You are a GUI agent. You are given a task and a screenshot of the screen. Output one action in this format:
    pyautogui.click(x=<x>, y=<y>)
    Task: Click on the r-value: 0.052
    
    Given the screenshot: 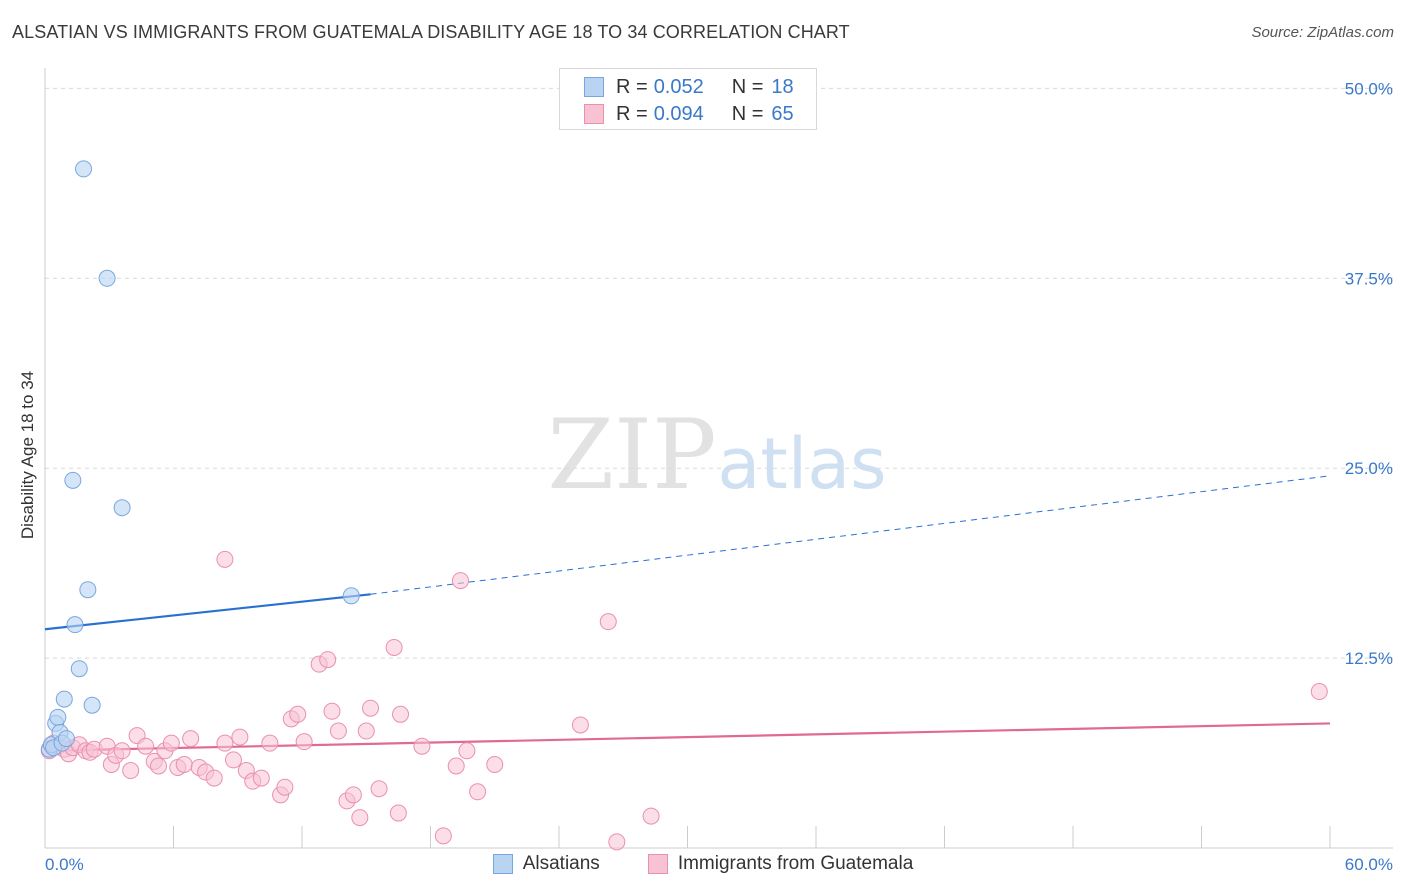 What is the action you would take?
    pyautogui.click(x=678, y=86)
    